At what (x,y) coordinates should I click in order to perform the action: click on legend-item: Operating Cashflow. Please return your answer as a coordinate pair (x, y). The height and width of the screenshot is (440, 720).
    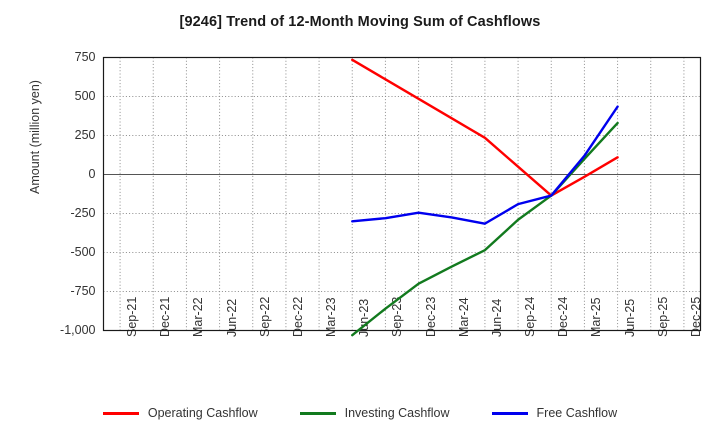
    Looking at the image, I should click on (180, 413).